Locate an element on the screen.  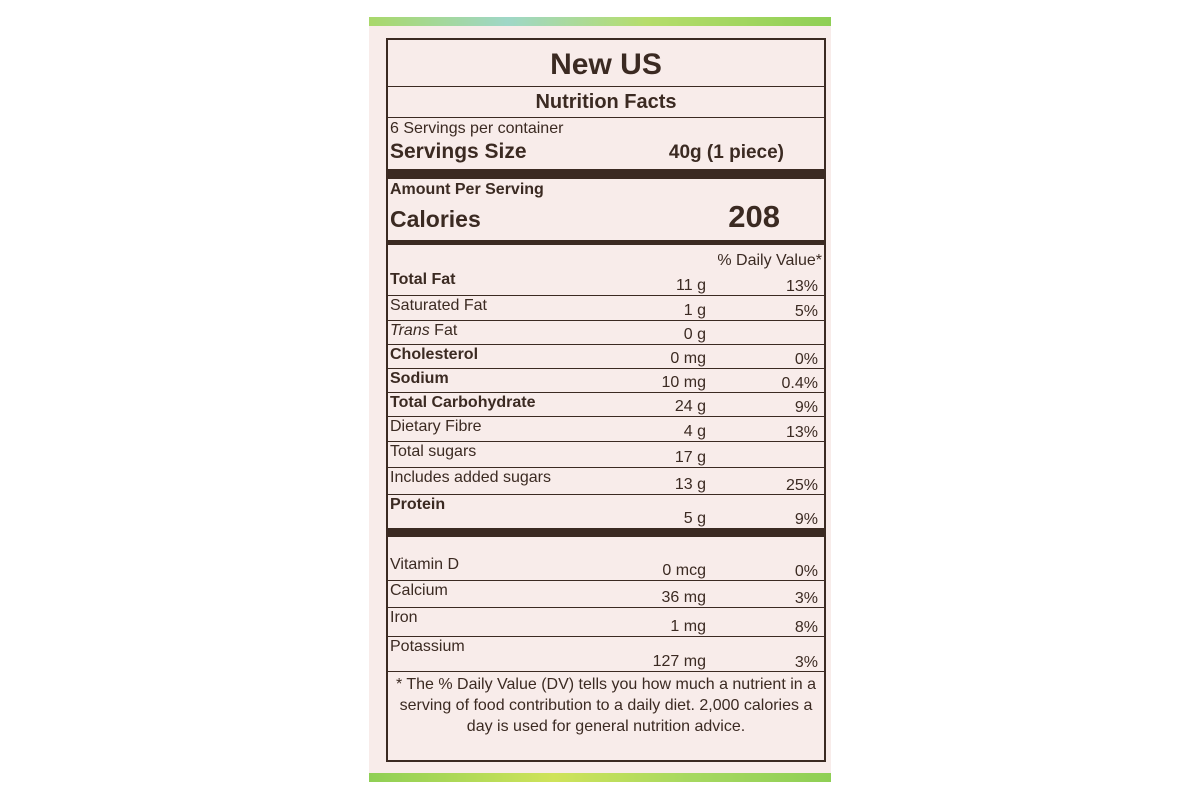
amount-per-serving: Amount Per Serving is located at coordinates (467, 189).